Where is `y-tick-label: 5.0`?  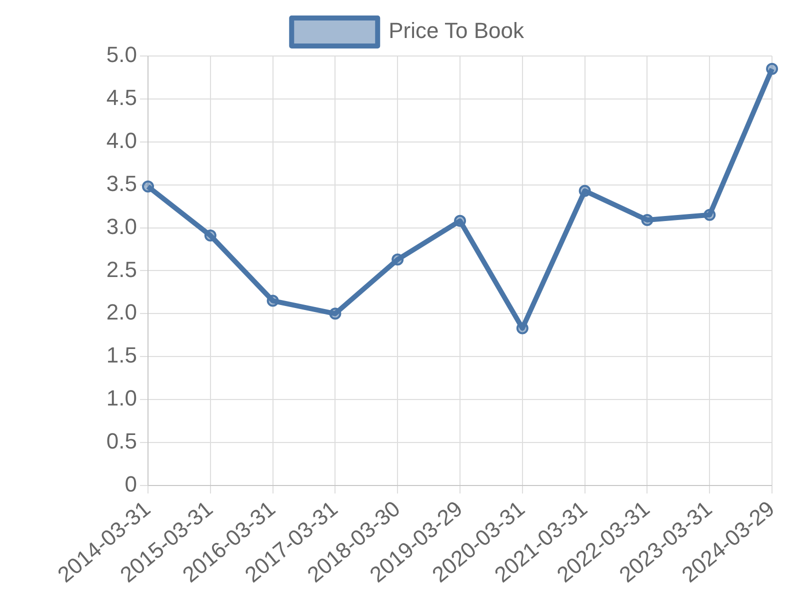 y-tick-label: 5.0 is located at coordinates (121, 55).